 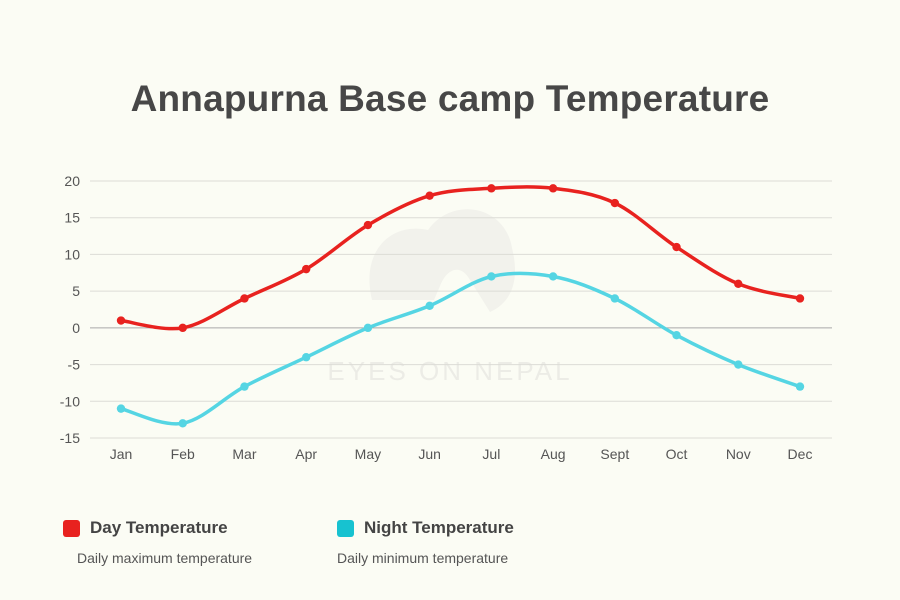 What do you see at coordinates (72, 254) in the screenshot?
I see `y-tick-label: 10` at bounding box center [72, 254].